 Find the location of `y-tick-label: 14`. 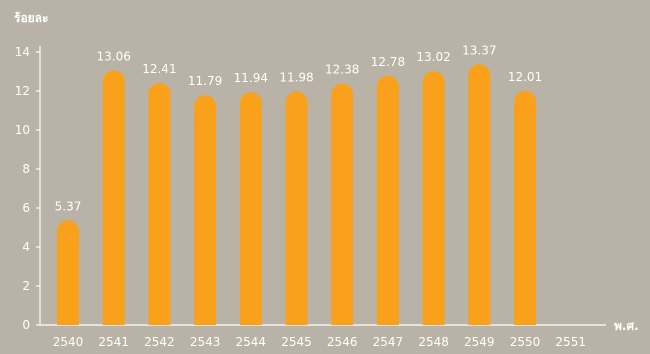

y-tick-label: 14 is located at coordinates (22, 52).